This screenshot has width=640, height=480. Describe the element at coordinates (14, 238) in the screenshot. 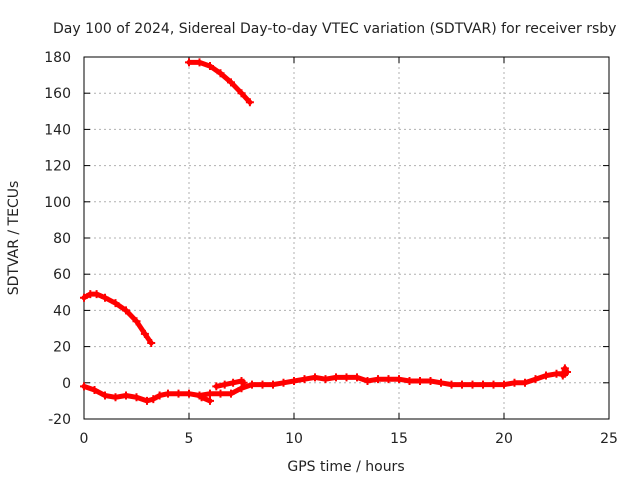

I see `y-axis-label: SDTVAR / TECUs` at that location.